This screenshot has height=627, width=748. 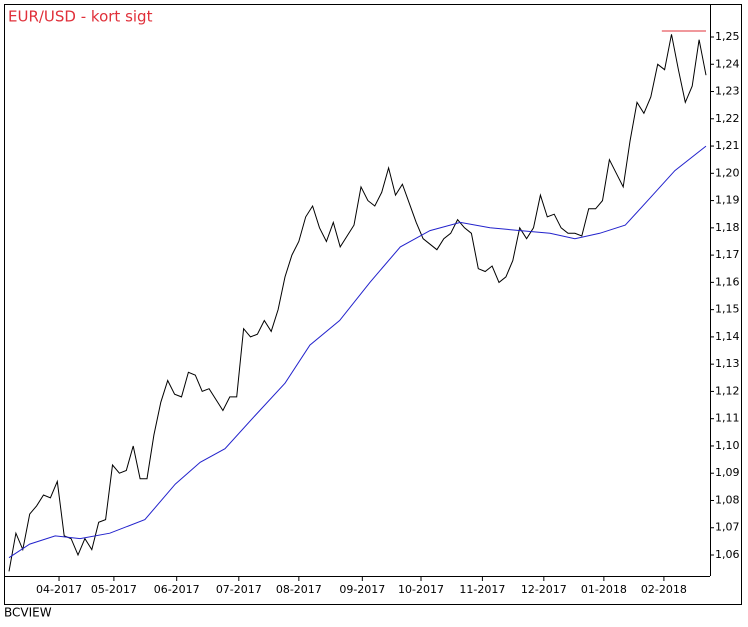 I want to click on y-tick-label: 1,11, so click(x=727, y=418).